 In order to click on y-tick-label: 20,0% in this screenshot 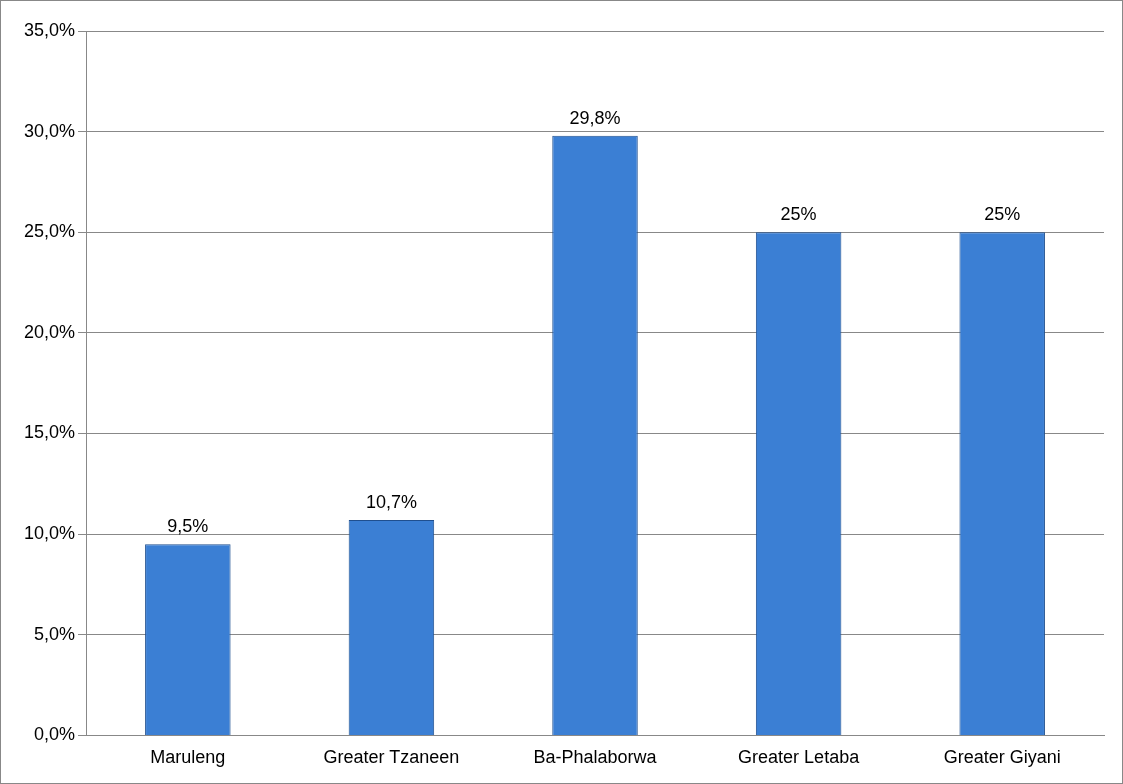, I will do `click(49, 331)`.